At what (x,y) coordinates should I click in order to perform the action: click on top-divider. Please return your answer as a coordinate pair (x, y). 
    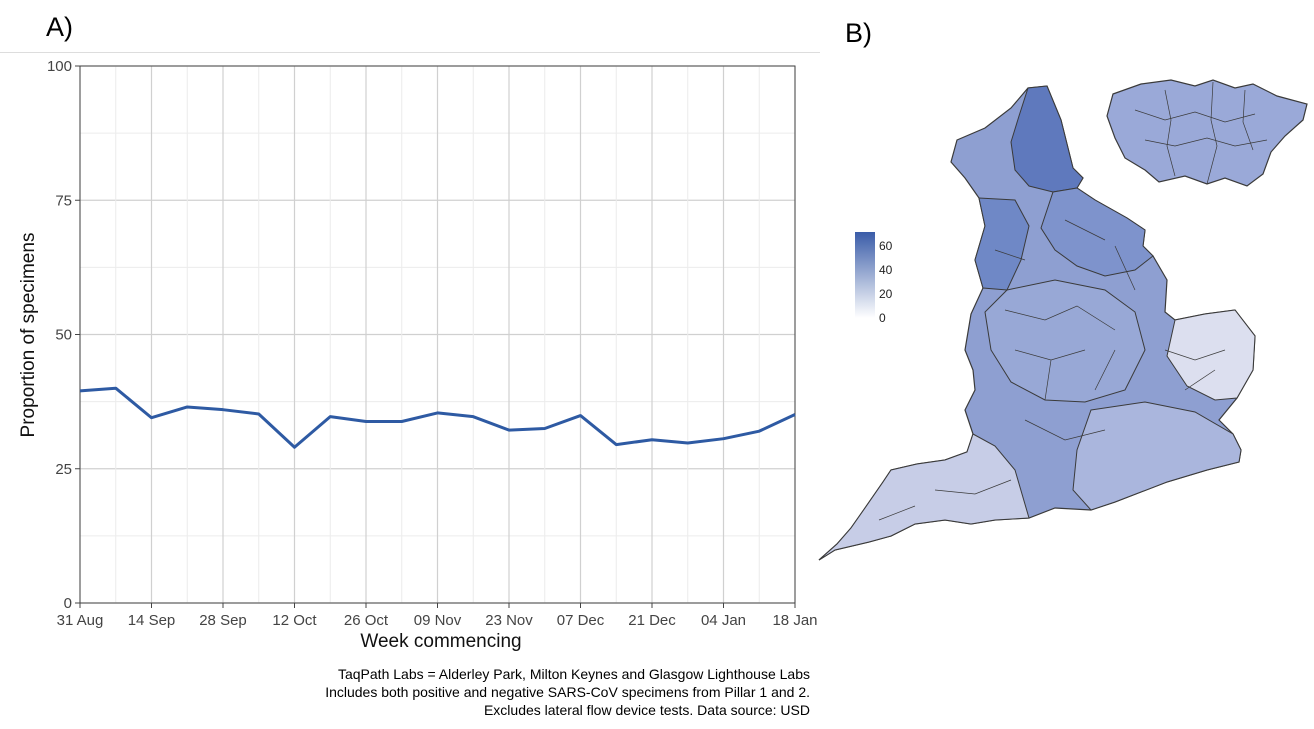
    Looking at the image, I should click on (410, 52).